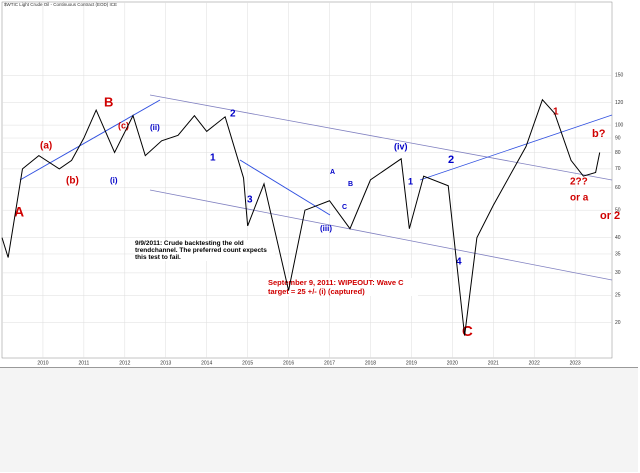 Image resolution: width=640 pixels, height=473 pixels. I want to click on y-tick-label: 120, so click(619, 103).